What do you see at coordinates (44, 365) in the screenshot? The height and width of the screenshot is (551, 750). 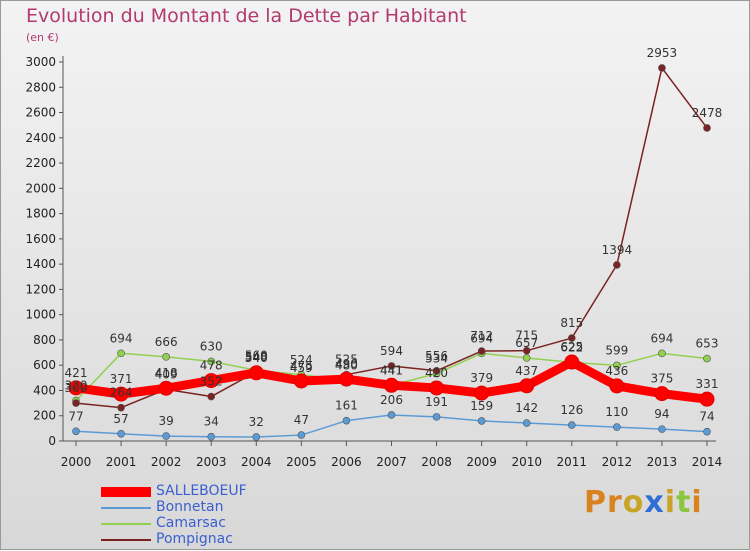 I see `y-tick-label: 600` at bounding box center [44, 365].